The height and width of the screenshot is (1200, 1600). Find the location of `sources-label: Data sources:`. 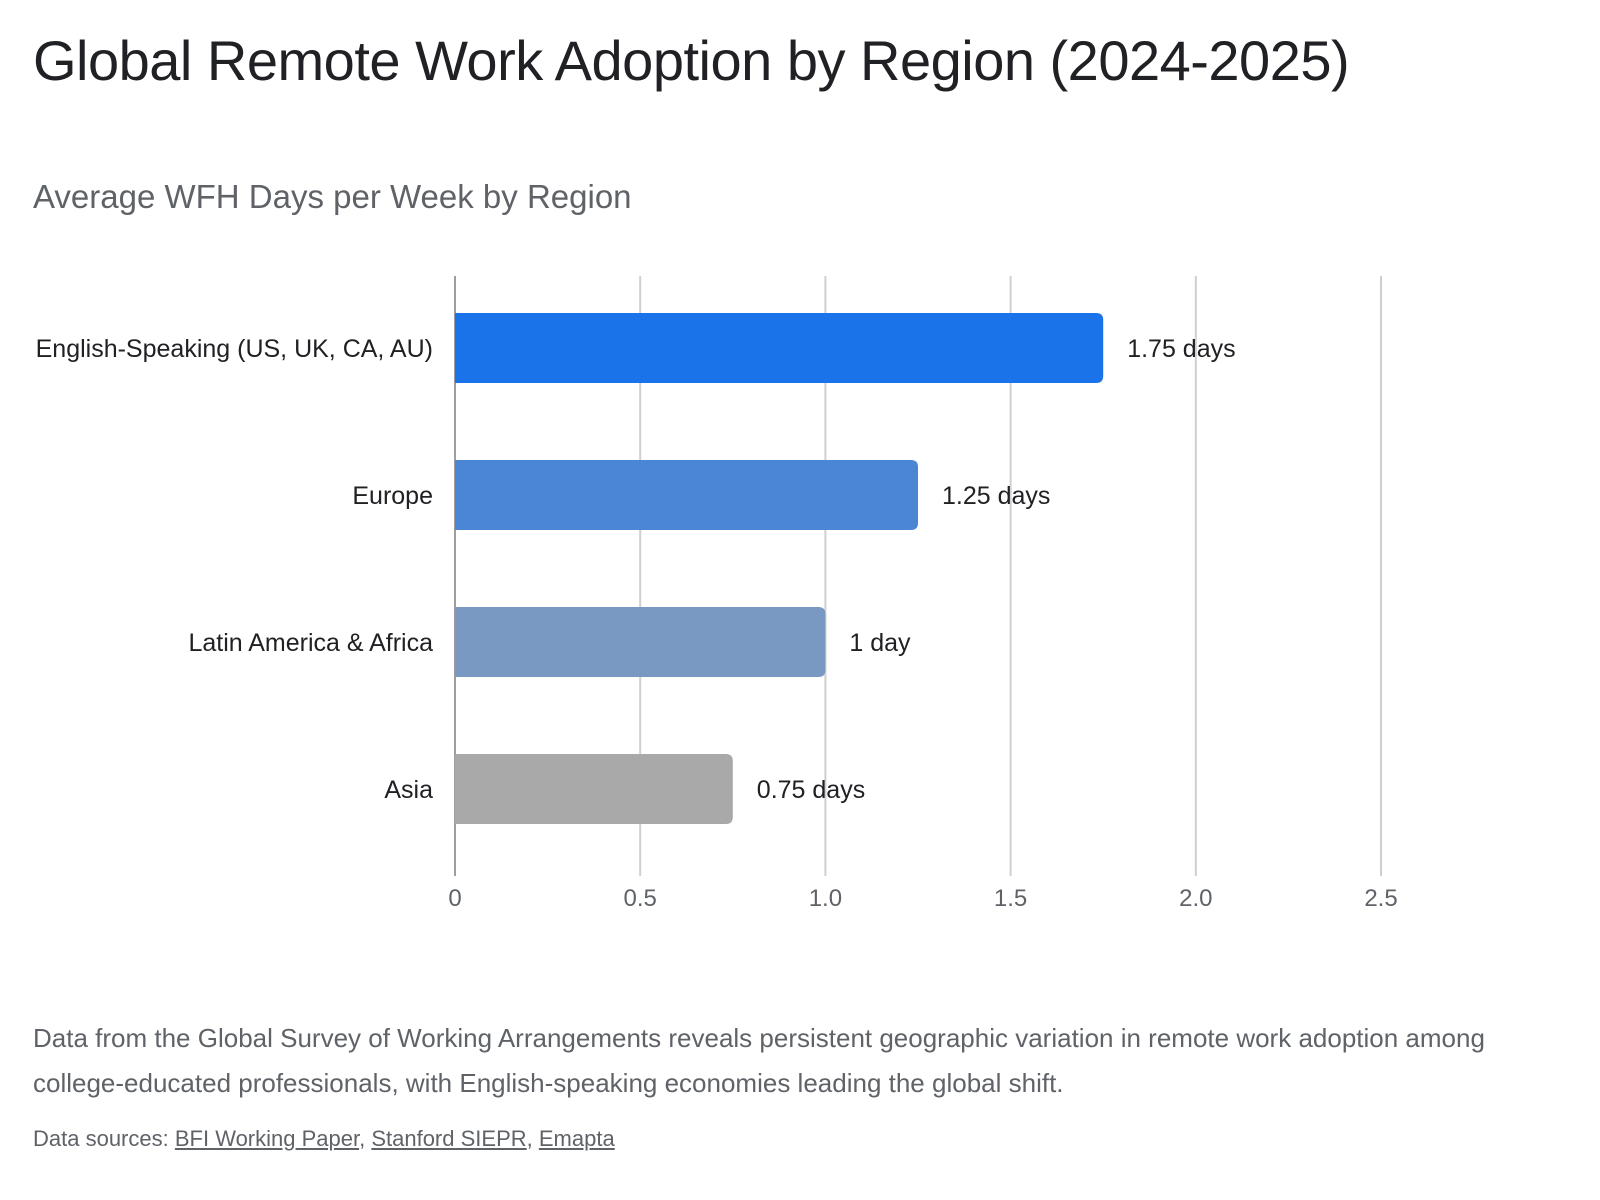

sources-label: Data sources: is located at coordinates (101, 1138).